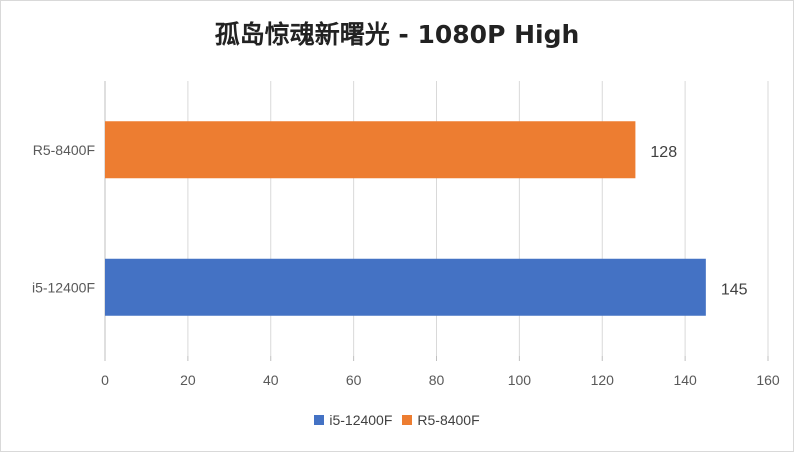 This screenshot has width=794, height=452. What do you see at coordinates (361, 420) in the screenshot?
I see `legend-label: i5-12400F` at bounding box center [361, 420].